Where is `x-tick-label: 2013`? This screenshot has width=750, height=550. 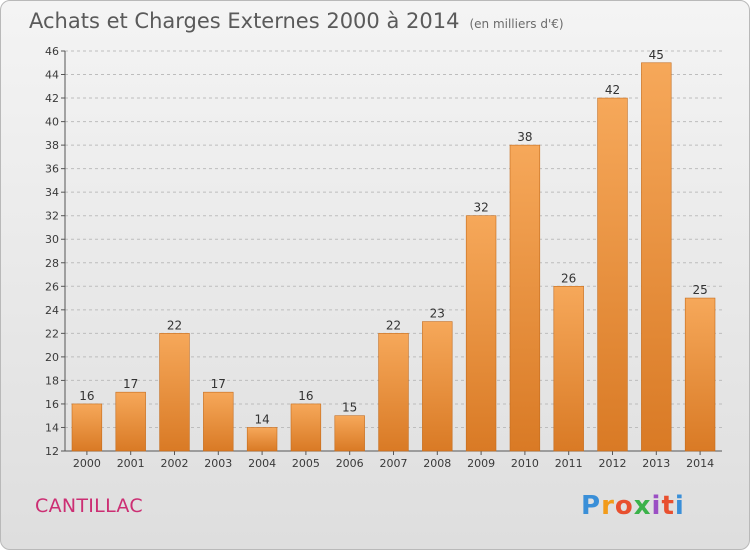
x-tick-label: 2013 is located at coordinates (656, 463).